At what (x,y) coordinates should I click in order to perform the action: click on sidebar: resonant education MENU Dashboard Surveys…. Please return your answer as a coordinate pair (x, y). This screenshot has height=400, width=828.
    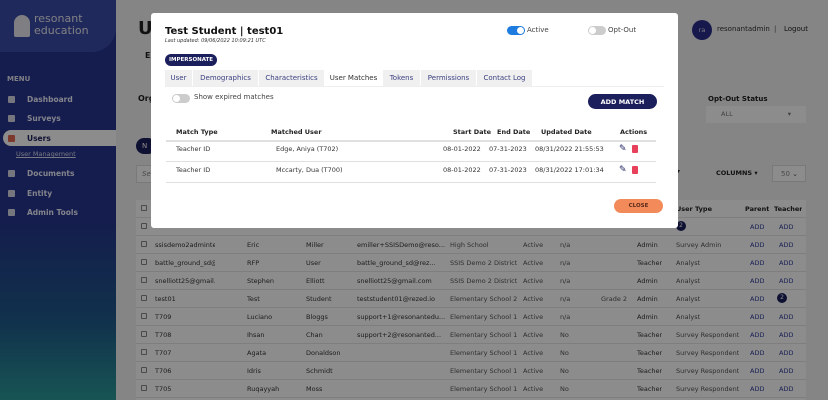
    Looking at the image, I should click on (58, 200).